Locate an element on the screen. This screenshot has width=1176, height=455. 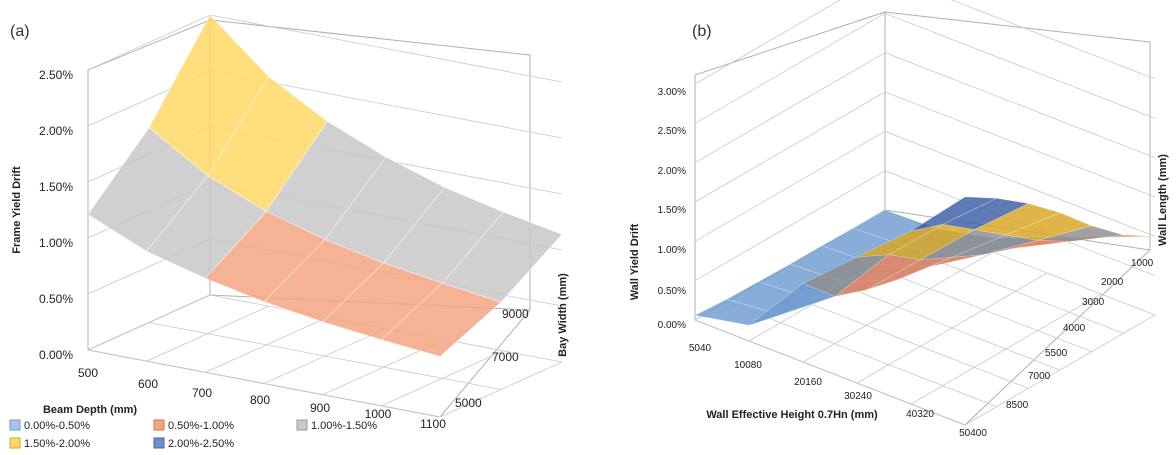
a-y-axis-label: Bay Width (mm) is located at coordinates (563, 315).